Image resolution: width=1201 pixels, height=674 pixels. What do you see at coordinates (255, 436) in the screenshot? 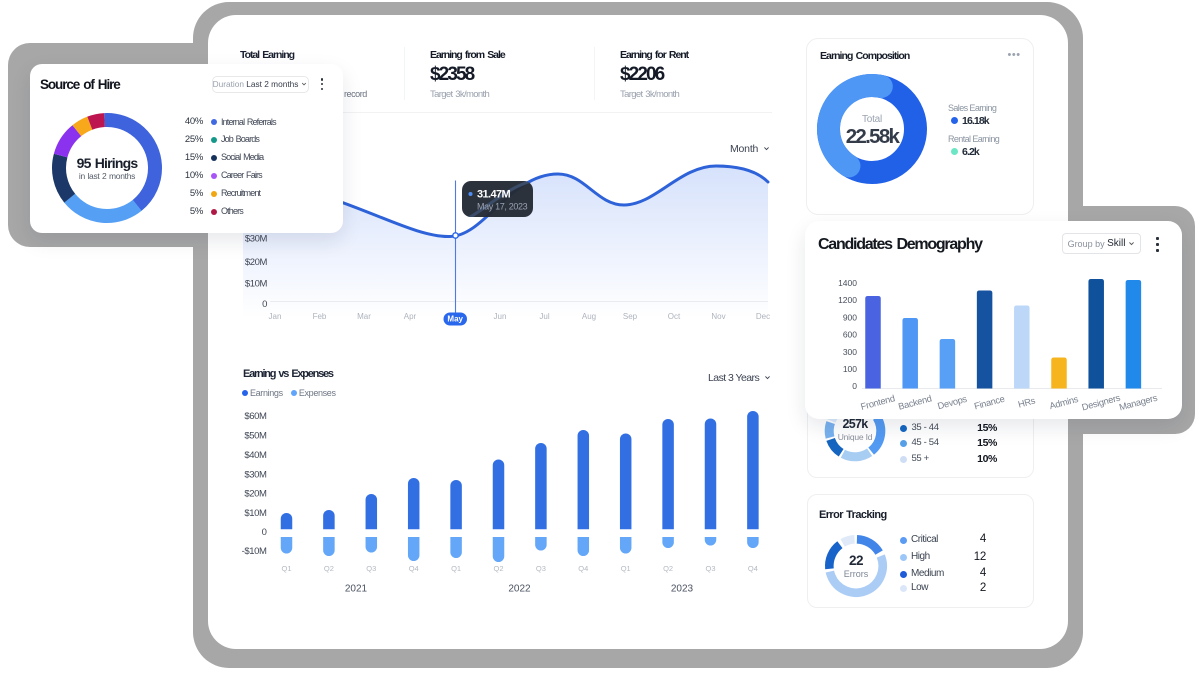
I see `svg-text: $50M` at bounding box center [255, 436].